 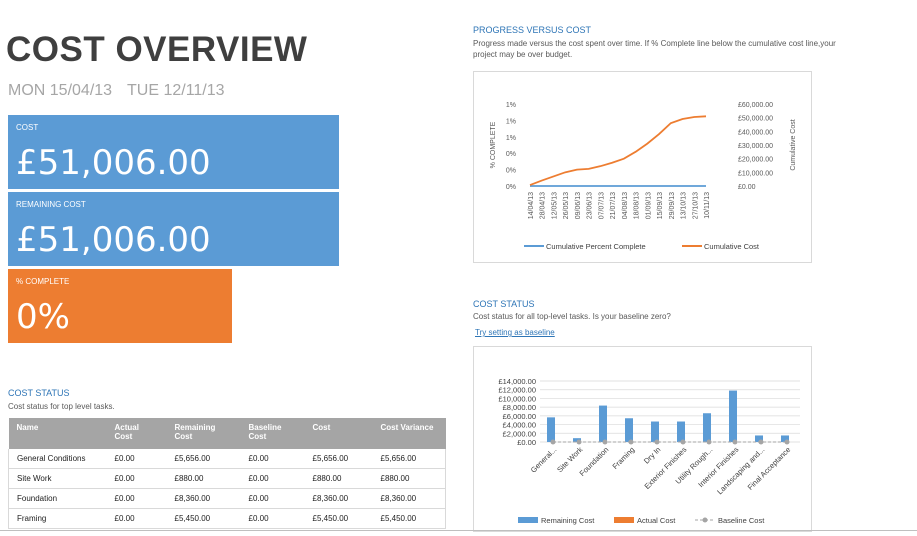 I want to click on y2-tick-label: £20,000.00, so click(x=755, y=160).